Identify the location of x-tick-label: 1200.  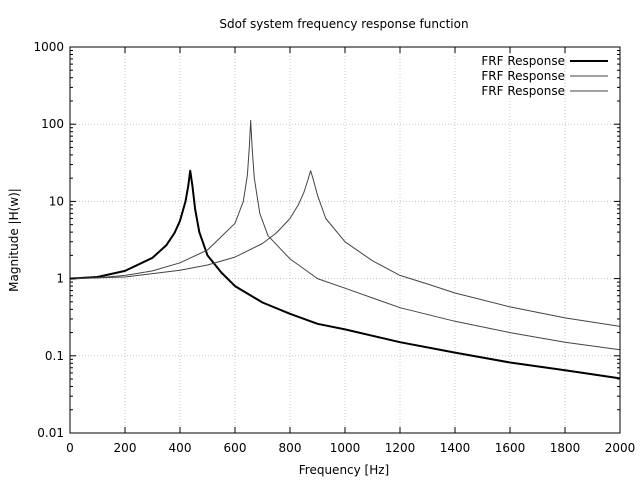
(400, 448).